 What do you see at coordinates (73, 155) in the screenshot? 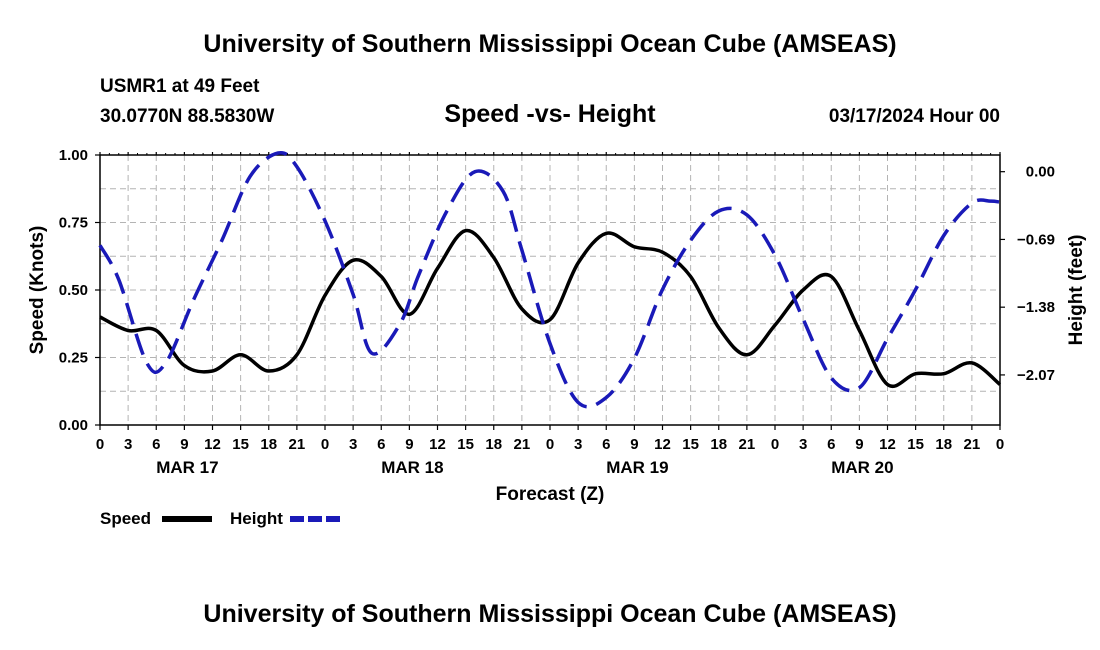
I see `y-tick-label-left: 1.00` at bounding box center [73, 155].